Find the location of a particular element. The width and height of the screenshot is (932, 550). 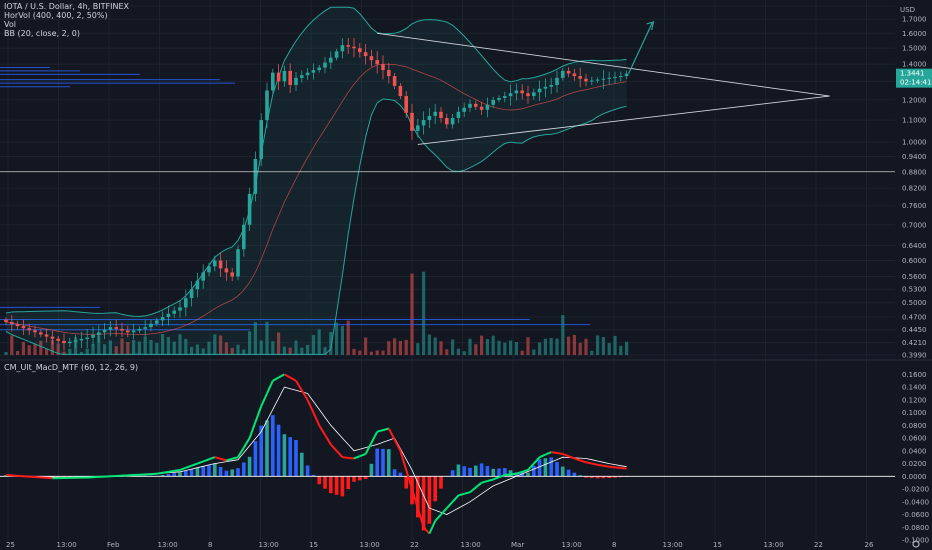

price-tick-label: 0.4450 is located at coordinates (914, 330).